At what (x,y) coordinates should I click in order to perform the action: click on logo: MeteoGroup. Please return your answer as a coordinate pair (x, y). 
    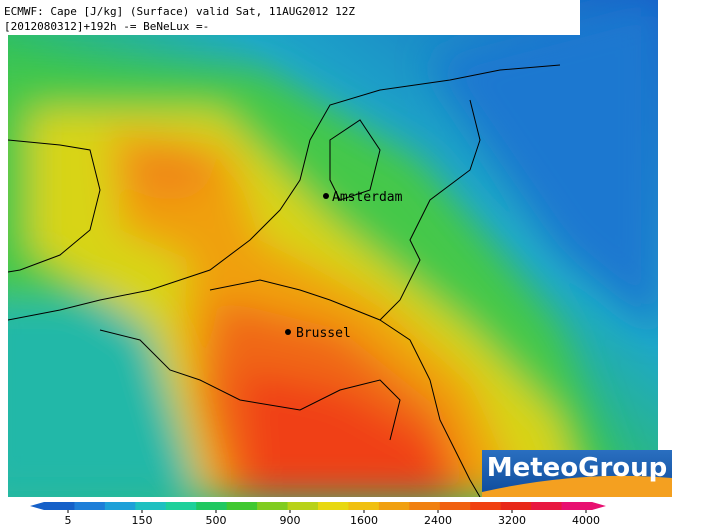
    Looking at the image, I should click on (577, 473).